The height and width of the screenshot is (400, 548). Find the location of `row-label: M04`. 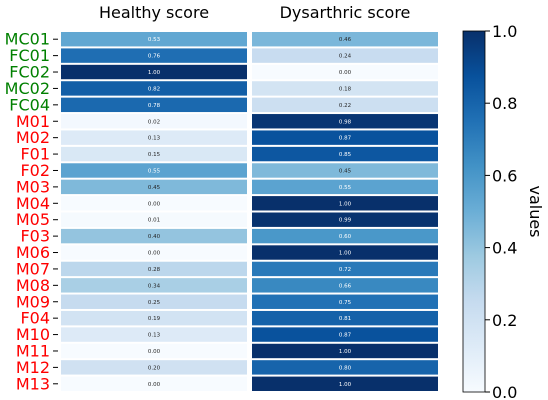

row-label: M04 is located at coordinates (33, 203).